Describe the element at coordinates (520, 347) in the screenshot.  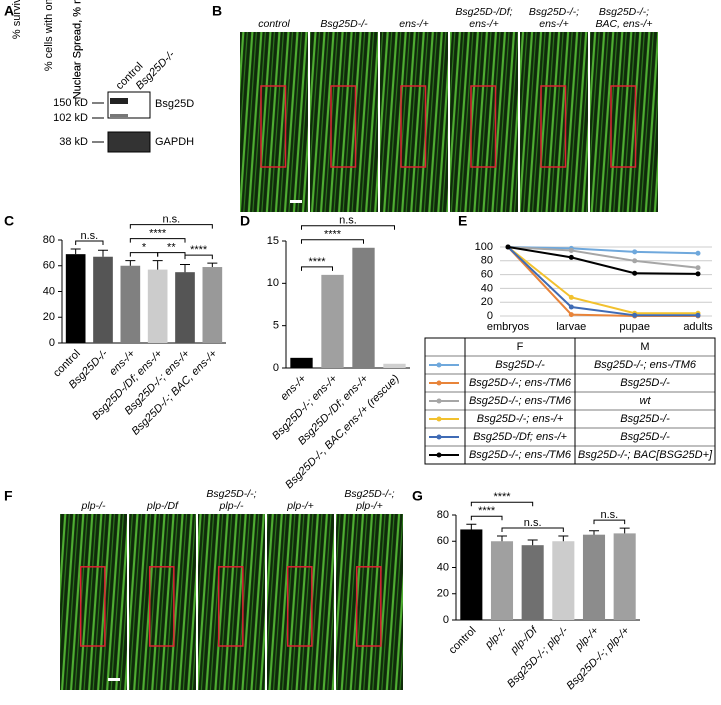
I see `table-header: F` at that location.